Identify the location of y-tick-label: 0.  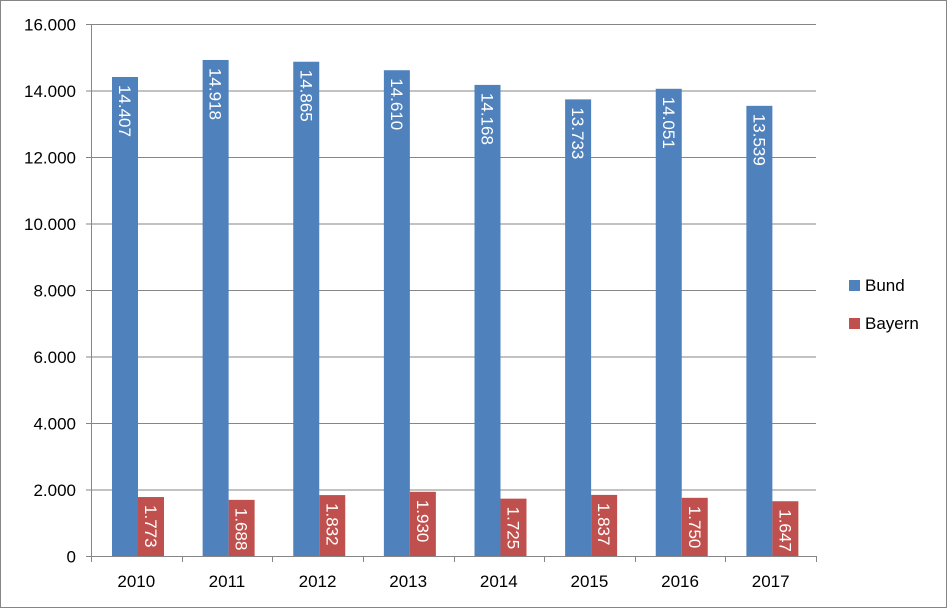
(71, 557).